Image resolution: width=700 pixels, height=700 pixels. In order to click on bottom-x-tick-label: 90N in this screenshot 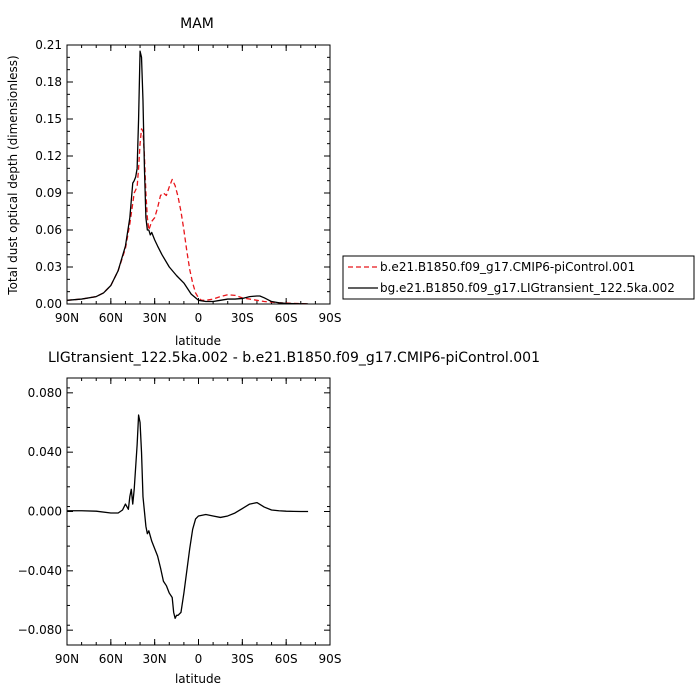, I will do `click(67, 659)`.